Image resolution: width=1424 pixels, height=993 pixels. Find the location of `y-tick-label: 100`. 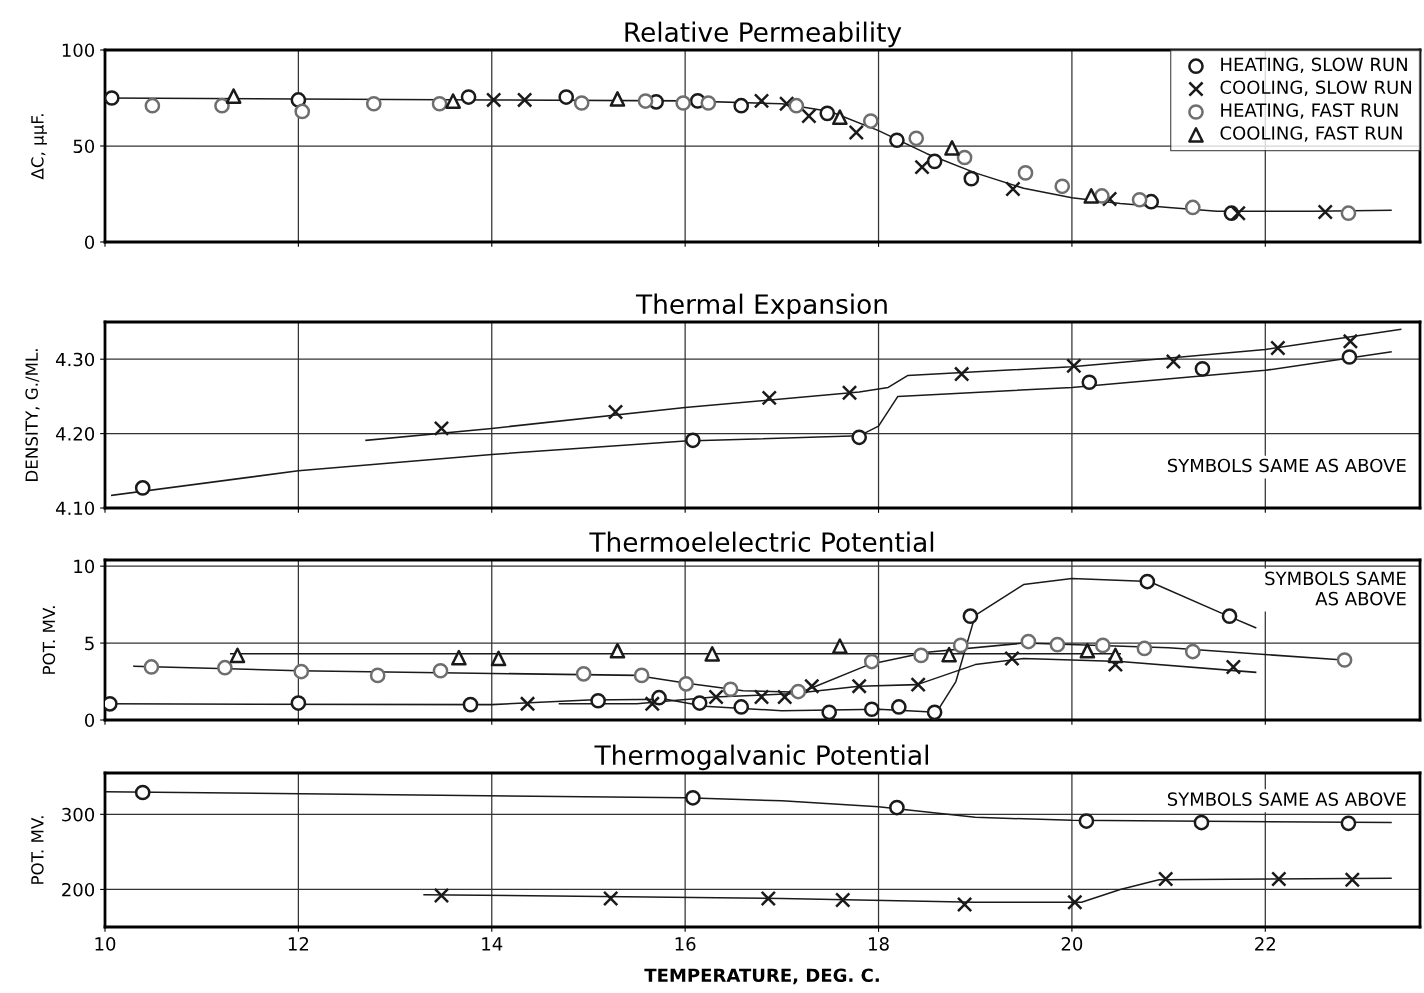

y-tick-label: 100 is located at coordinates (78, 50).